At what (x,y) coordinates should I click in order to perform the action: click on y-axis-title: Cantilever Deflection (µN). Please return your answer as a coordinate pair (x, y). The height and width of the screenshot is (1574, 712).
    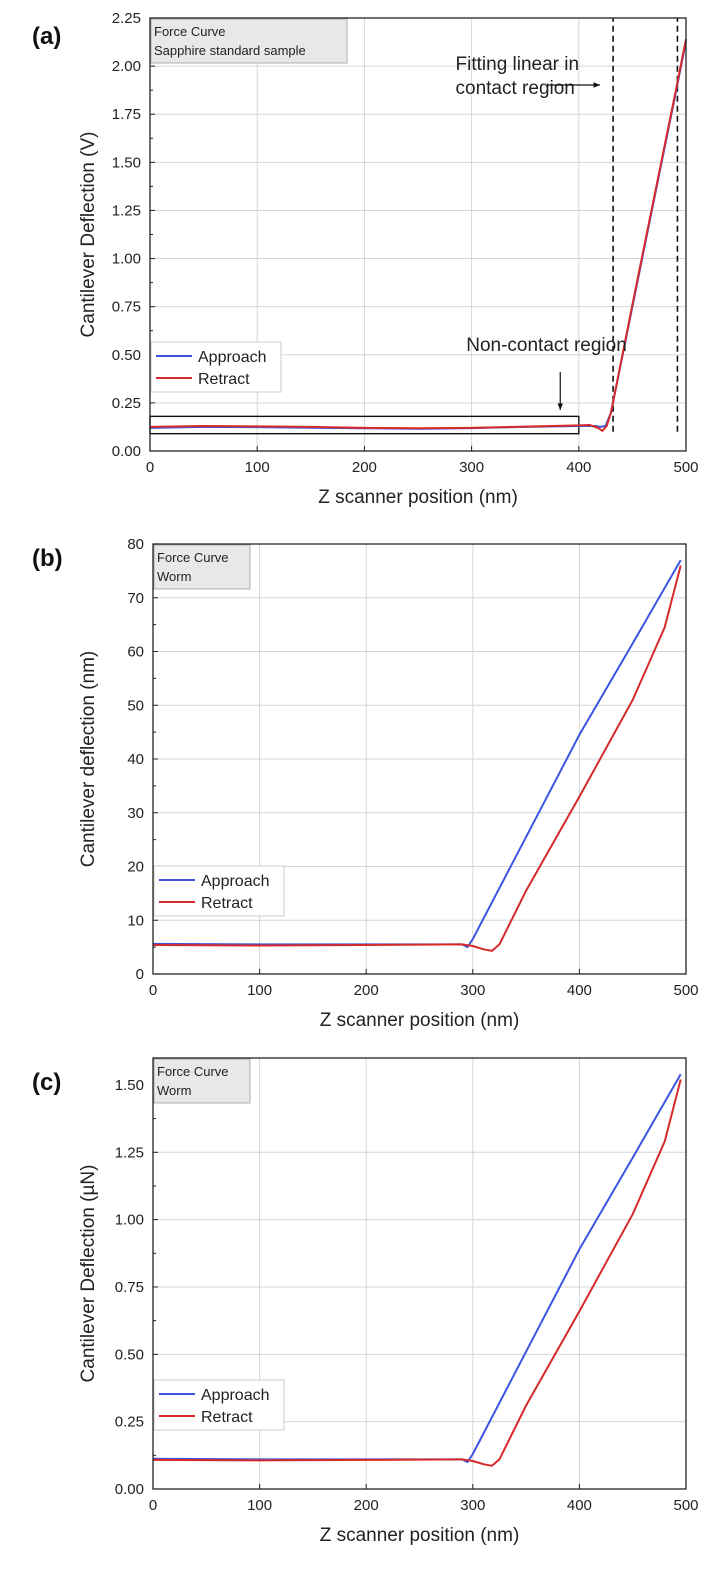
    Looking at the image, I should click on (88, 1274).